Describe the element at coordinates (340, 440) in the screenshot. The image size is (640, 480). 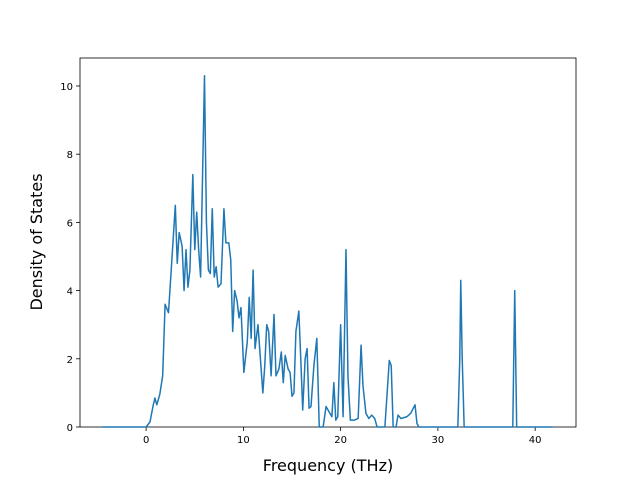
I see `x-tick-label: 20` at that location.